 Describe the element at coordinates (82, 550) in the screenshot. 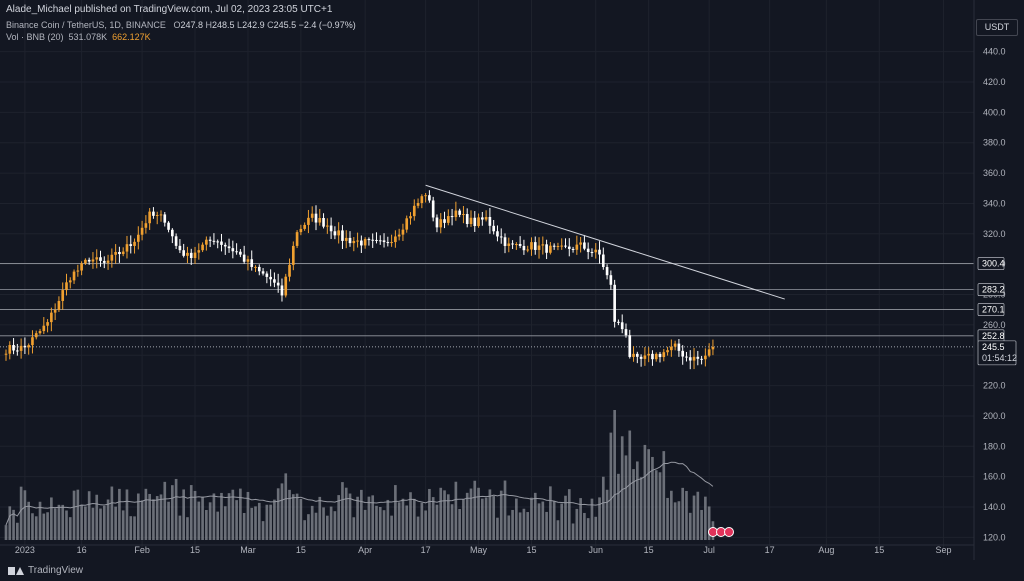

I see `x-tick-label: 16` at that location.